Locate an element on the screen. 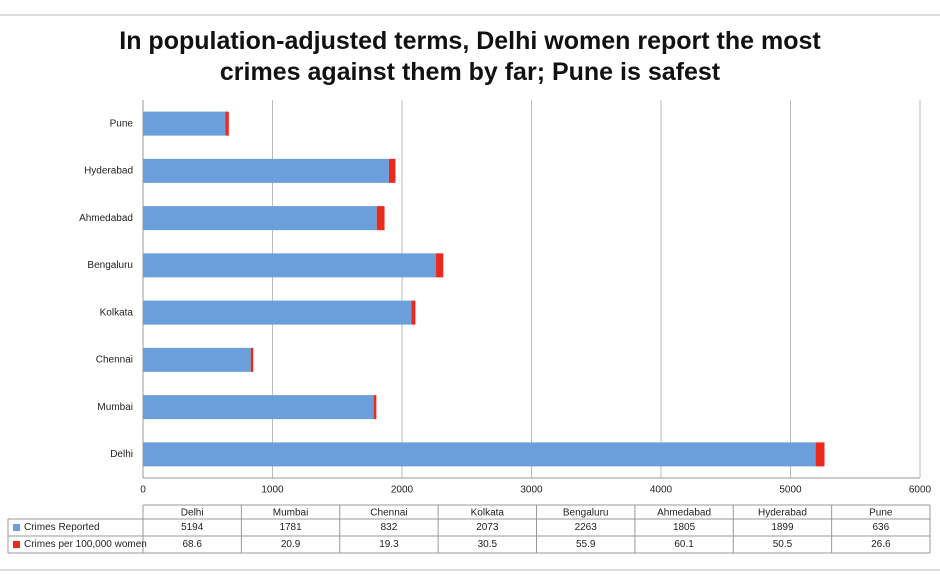  y-tick-label: Pune is located at coordinates (122, 123).